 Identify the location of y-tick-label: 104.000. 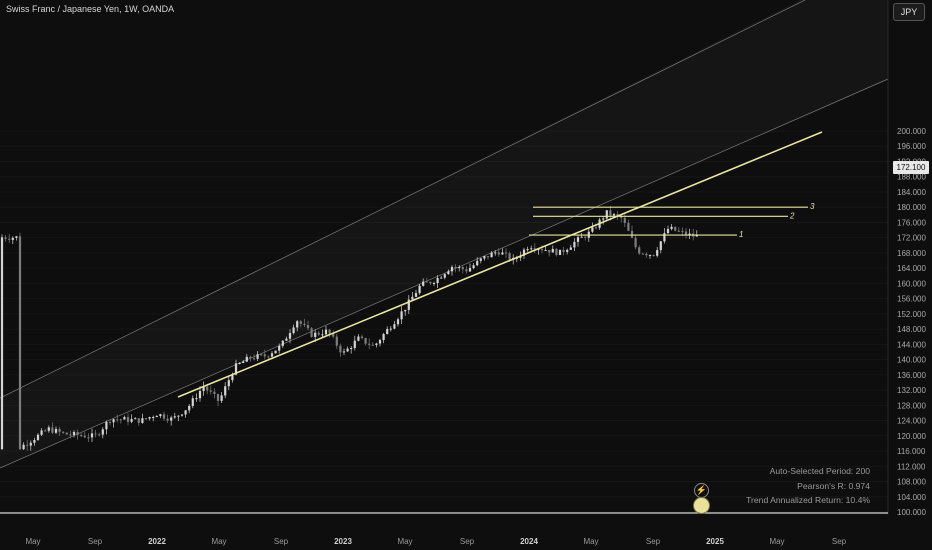
(911, 497).